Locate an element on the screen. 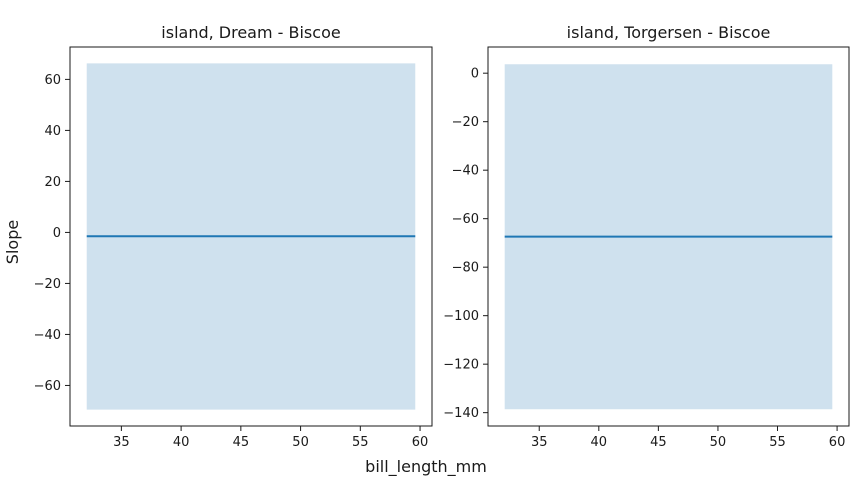 The width and height of the screenshot is (853, 480). panel-title: island, Torgersen - Biscoe is located at coordinates (669, 32).